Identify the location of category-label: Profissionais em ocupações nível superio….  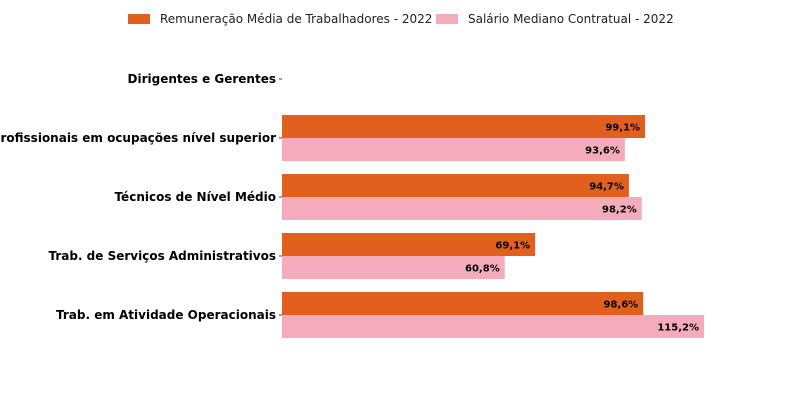
(138, 138).